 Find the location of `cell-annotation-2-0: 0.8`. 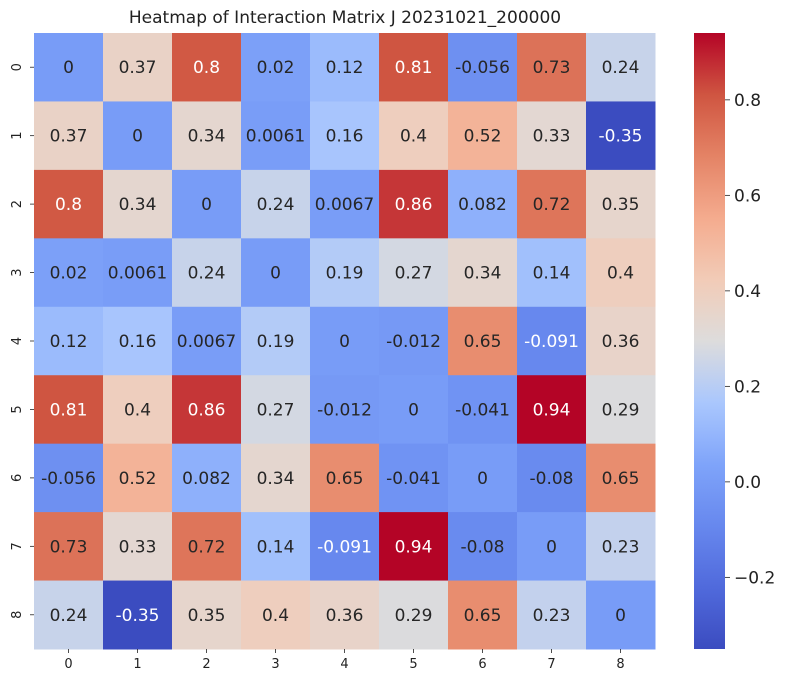

cell-annotation-2-0: 0.8 is located at coordinates (68, 205).